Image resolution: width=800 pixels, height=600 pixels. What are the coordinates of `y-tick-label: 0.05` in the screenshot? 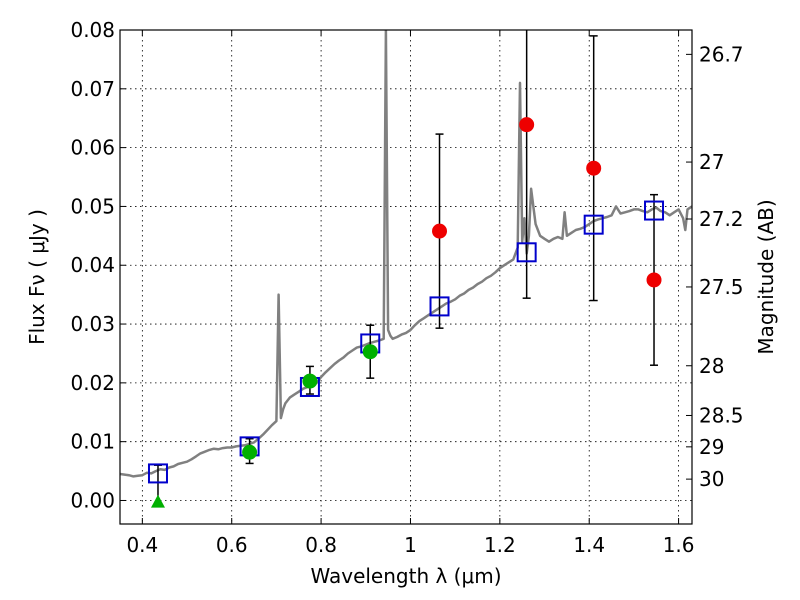 It's located at (92, 206).